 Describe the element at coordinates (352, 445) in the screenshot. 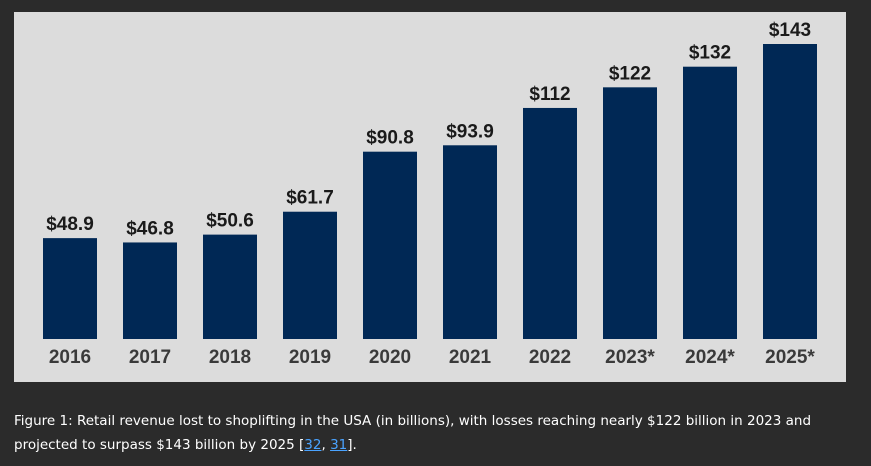

I see `caption-suffix: ].` at that location.